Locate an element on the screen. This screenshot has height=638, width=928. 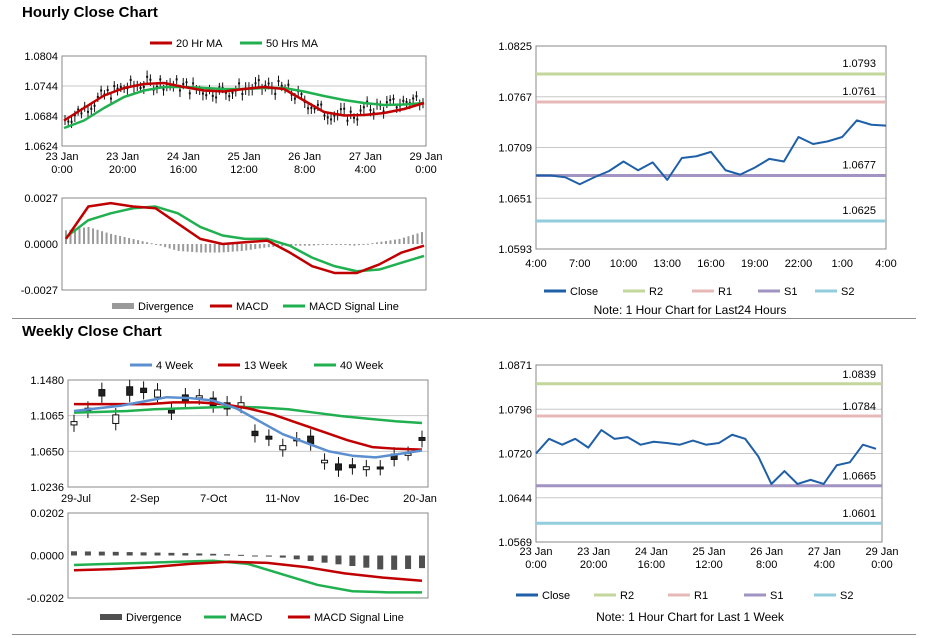
hourly-legend-macd-signal-label: MACD Signal Line is located at coordinates (354, 307).